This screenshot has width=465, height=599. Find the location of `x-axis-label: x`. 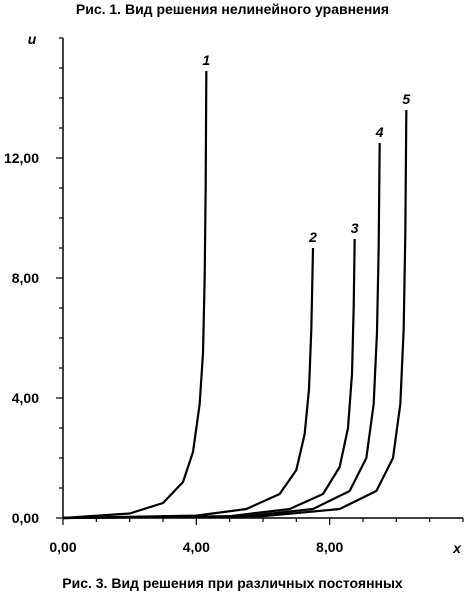

x-axis-label: x is located at coordinates (457, 548).